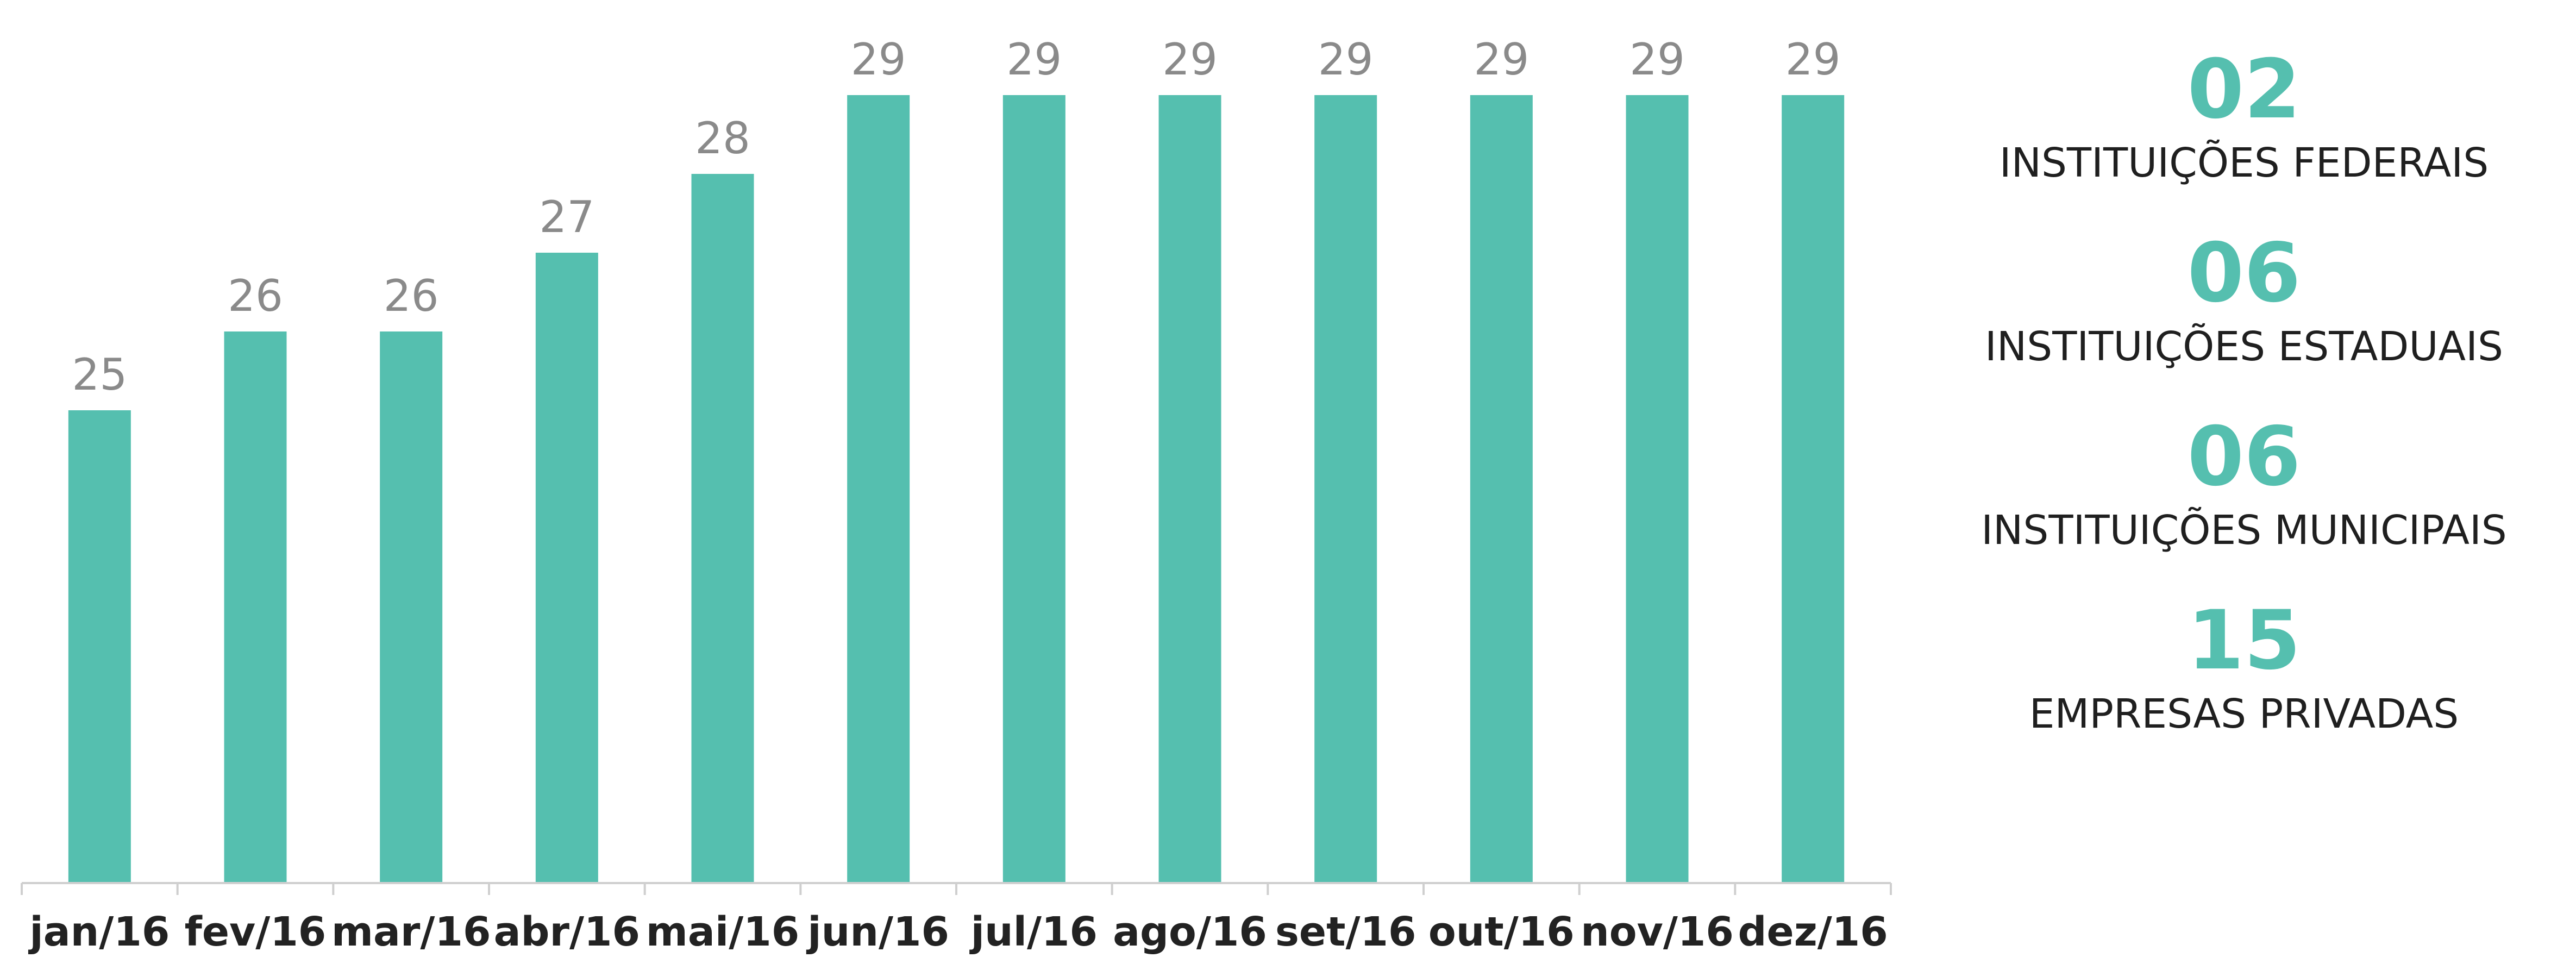 This screenshot has width=2576, height=970. I want to click on x-tick-label: jun/16, so click(877, 932).